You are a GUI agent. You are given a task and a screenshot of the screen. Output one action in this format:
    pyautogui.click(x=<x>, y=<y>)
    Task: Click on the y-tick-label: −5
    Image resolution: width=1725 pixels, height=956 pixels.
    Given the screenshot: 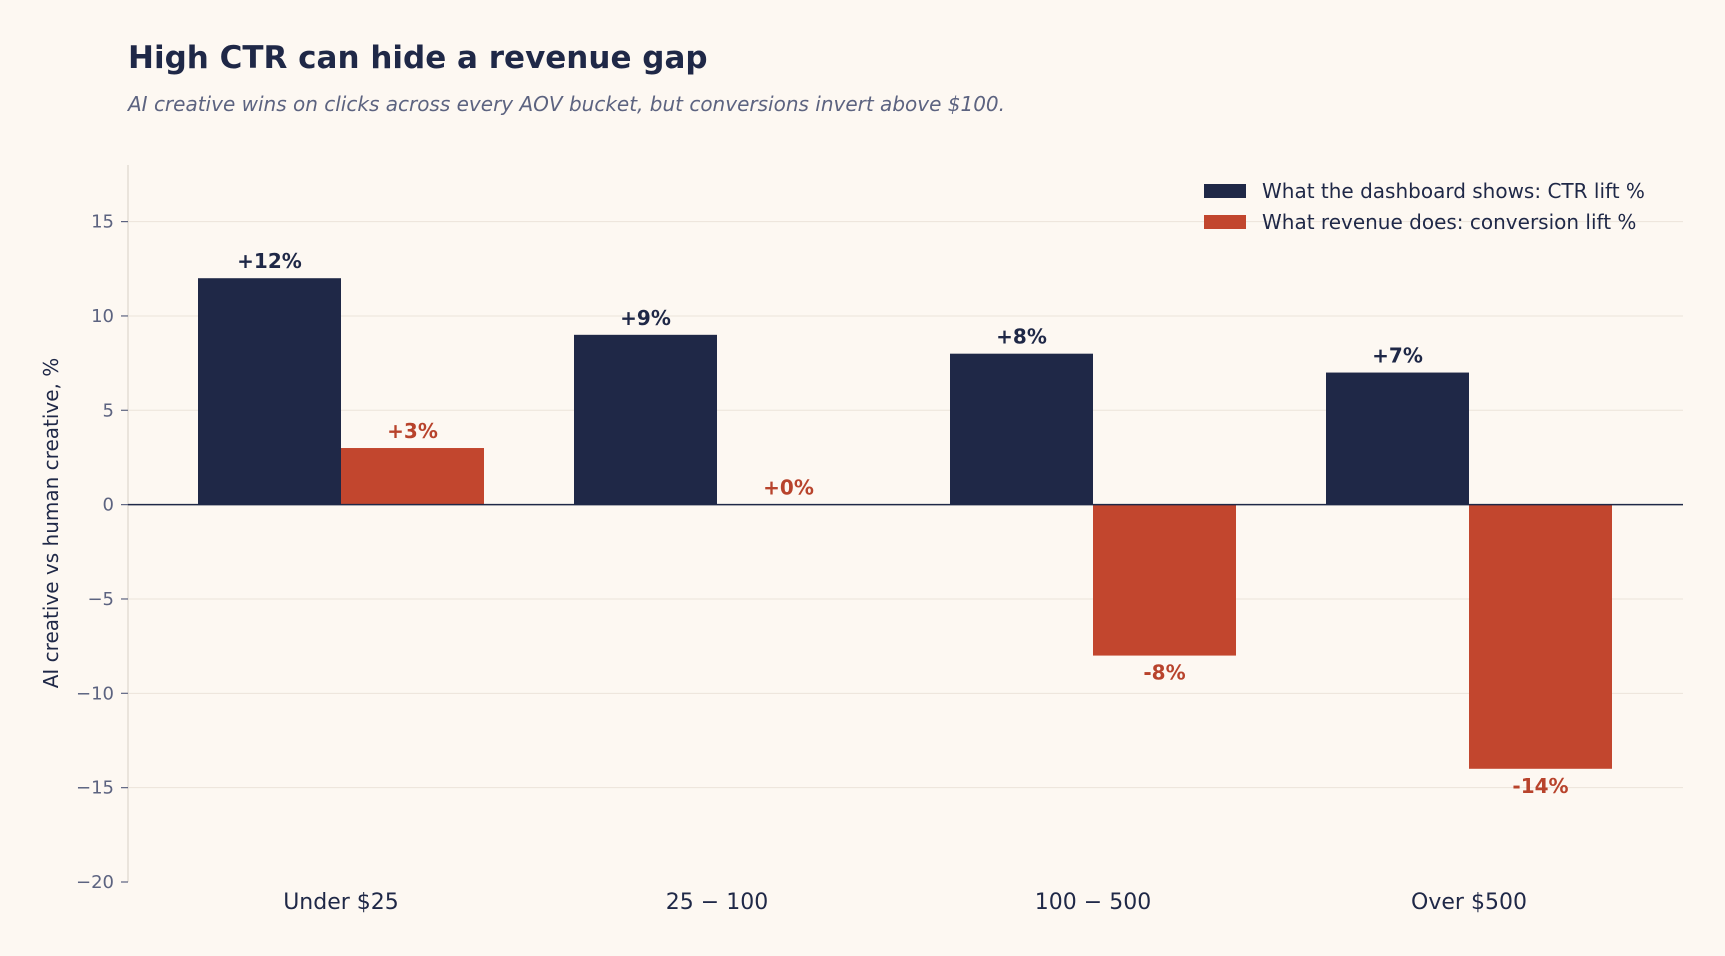 What is the action you would take?
    pyautogui.click(x=100, y=599)
    